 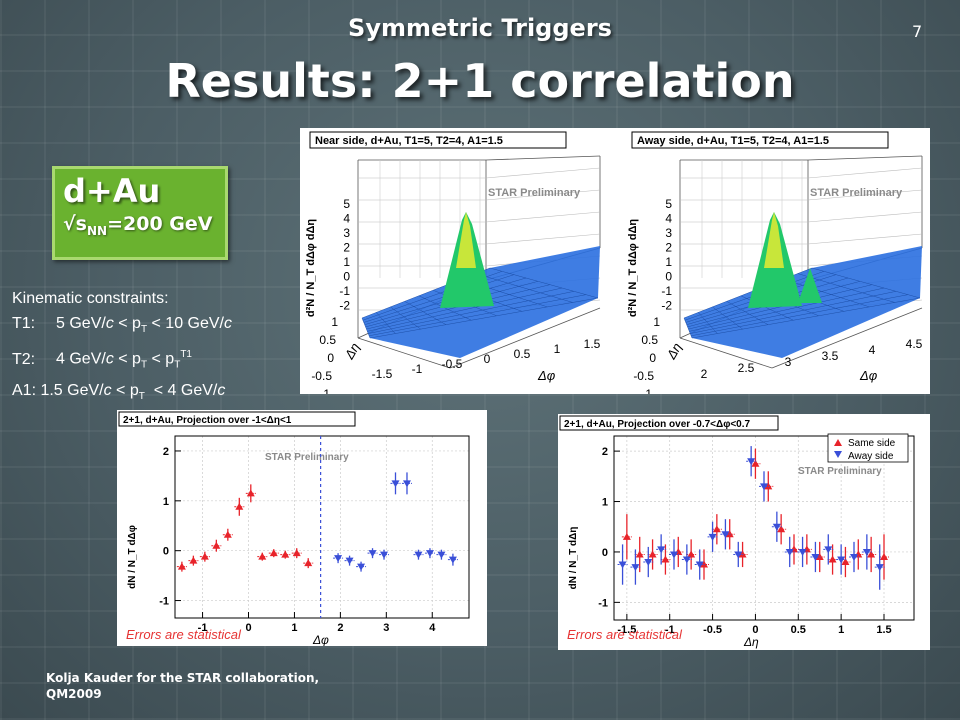 I want to click on collision-label: d+Au, so click(x=112, y=191).